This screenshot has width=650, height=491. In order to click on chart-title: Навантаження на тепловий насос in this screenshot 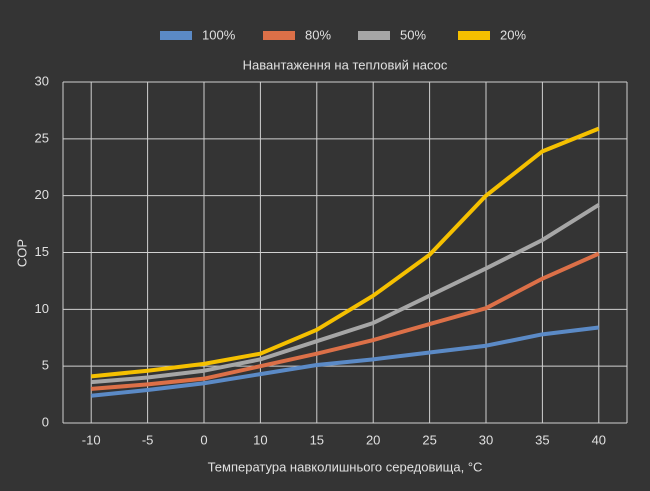, I will do `click(345, 64)`.